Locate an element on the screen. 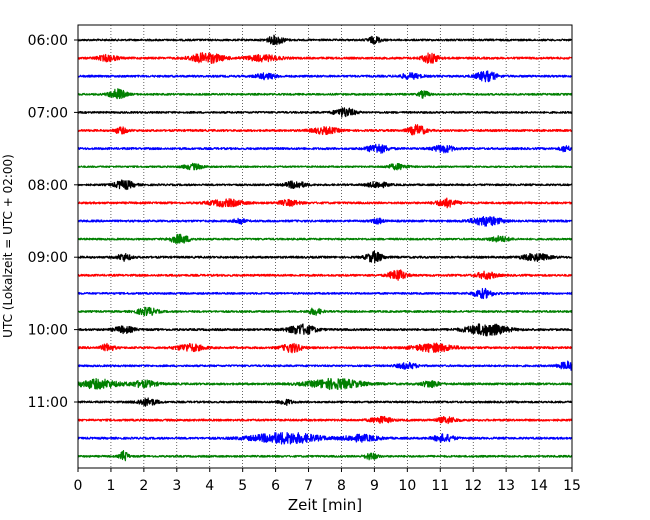 Image resolution: width=650 pixels, height=520 pixels. y-tick-label: 07:00 is located at coordinates (48, 113).